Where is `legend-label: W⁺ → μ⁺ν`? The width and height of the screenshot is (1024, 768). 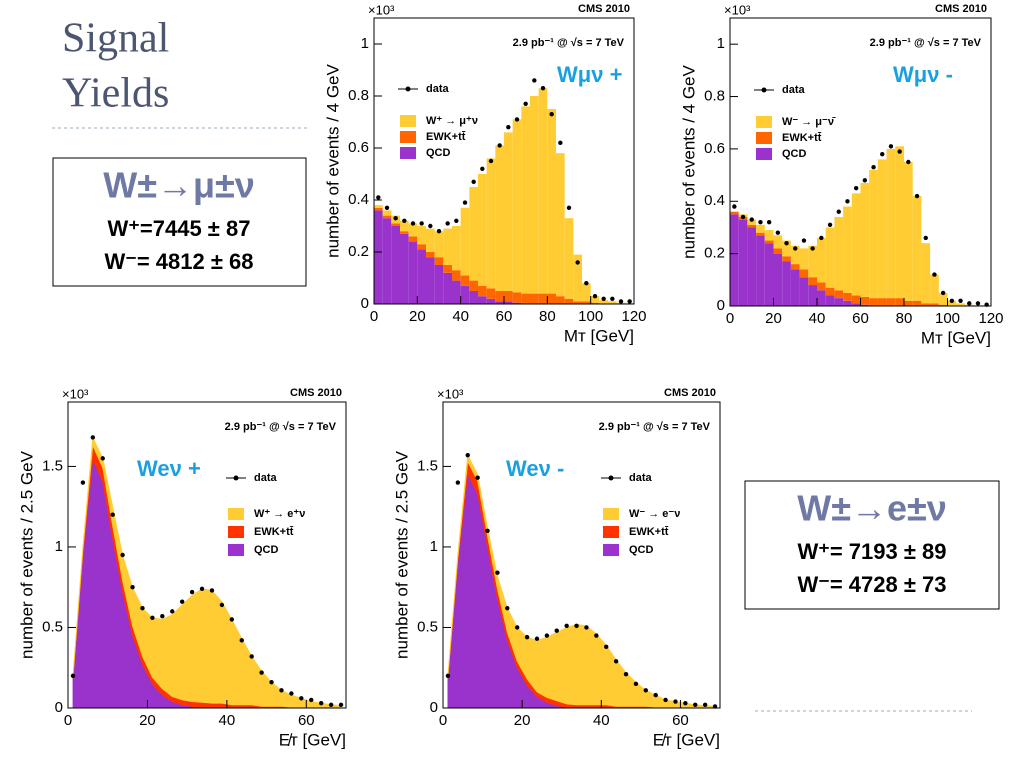
legend-label: W⁺ → μ⁺ν is located at coordinates (452, 121).